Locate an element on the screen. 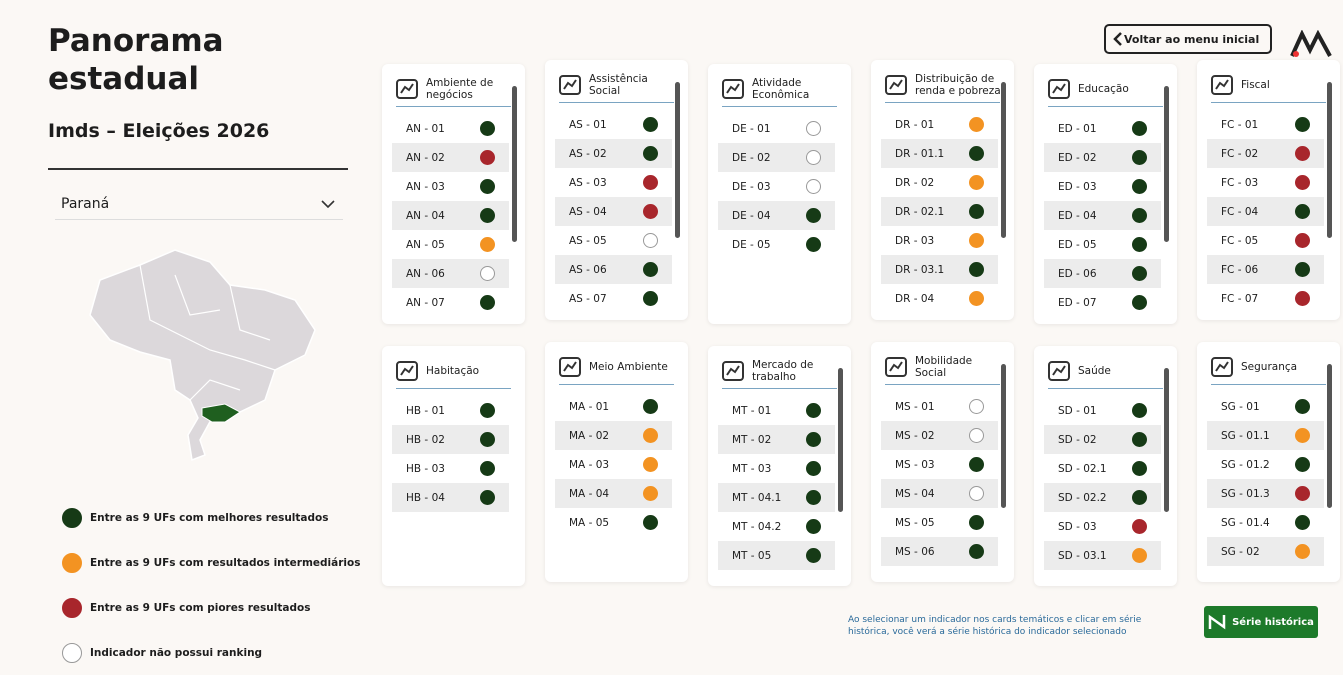  indicator-item: DR - 04 is located at coordinates (939, 296).